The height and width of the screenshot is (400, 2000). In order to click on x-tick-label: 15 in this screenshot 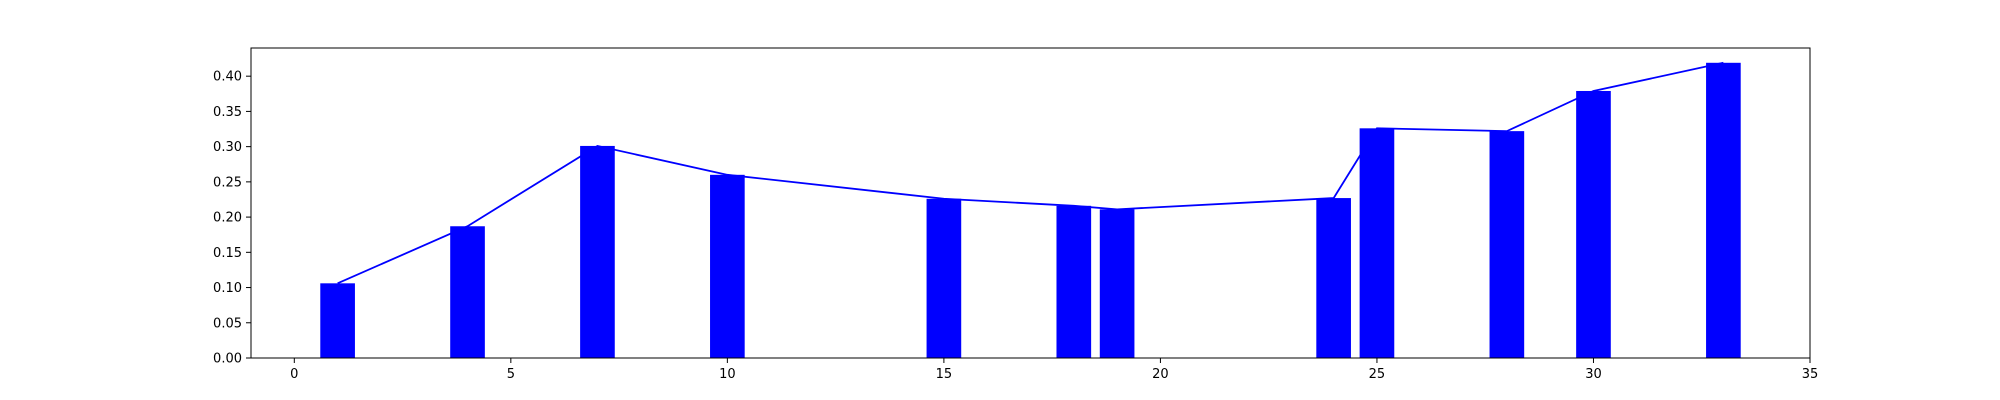, I will do `click(944, 374)`.